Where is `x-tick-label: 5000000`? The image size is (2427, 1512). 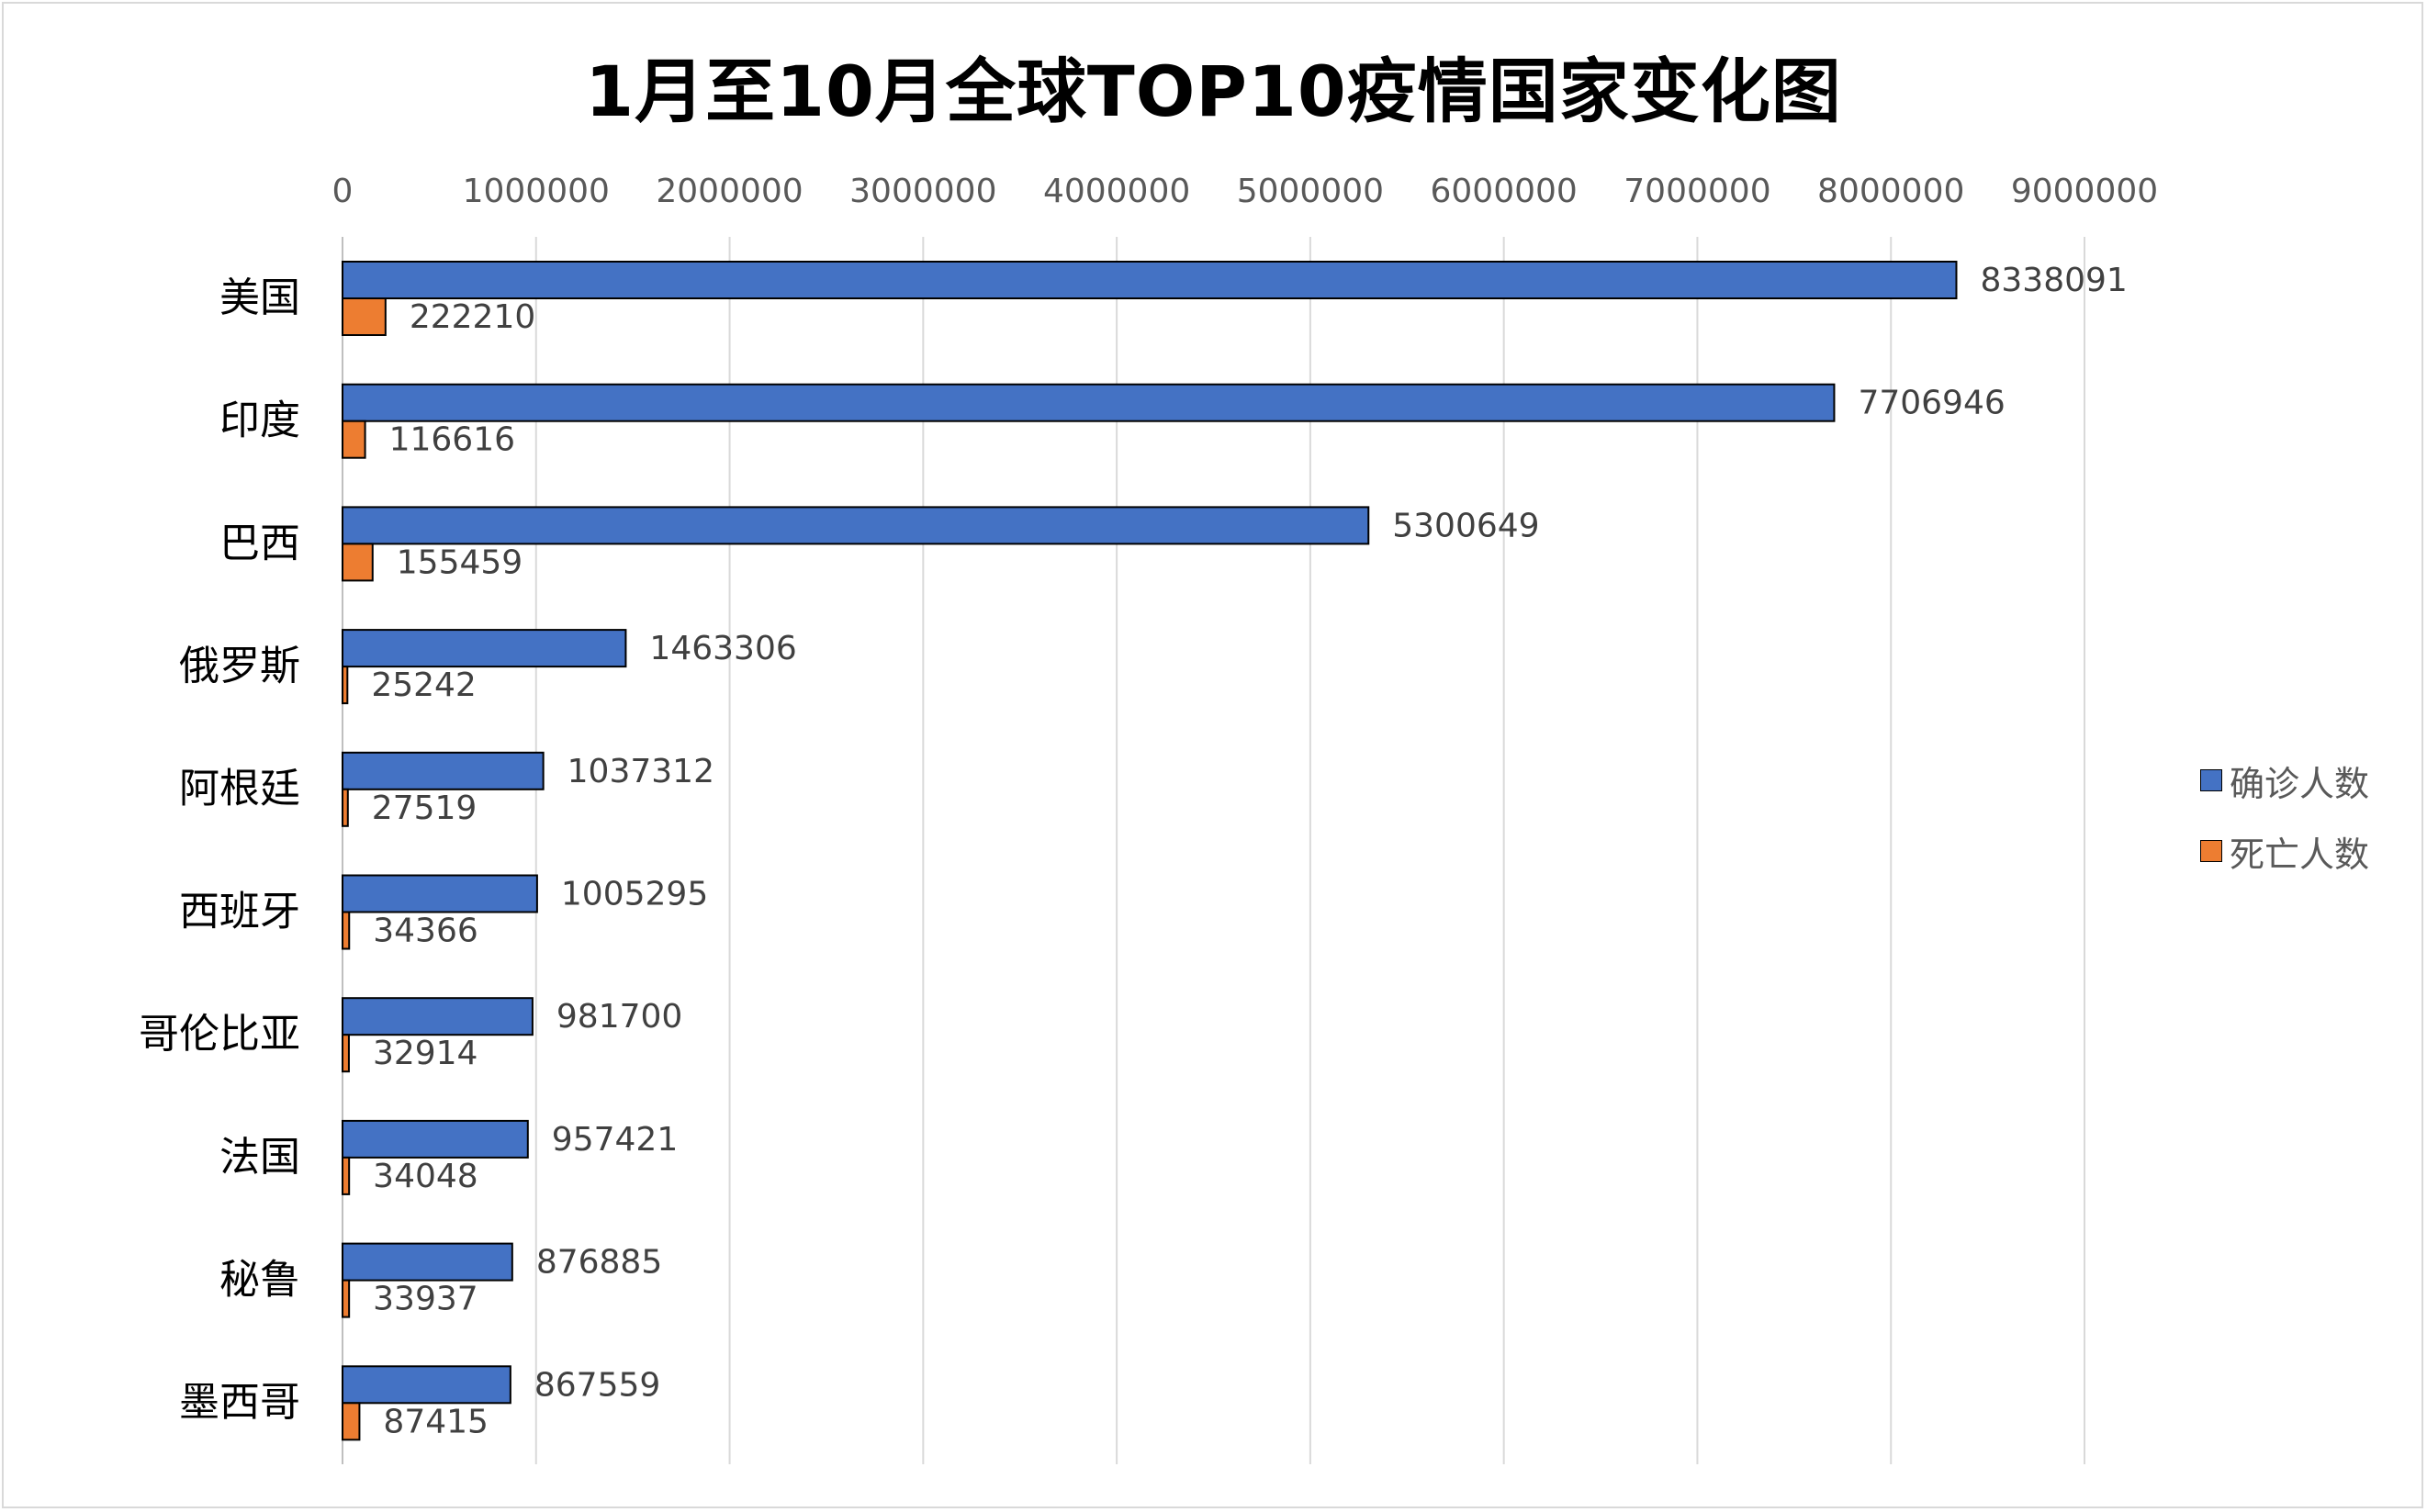 x-tick-label: 5000000 is located at coordinates (1310, 191).